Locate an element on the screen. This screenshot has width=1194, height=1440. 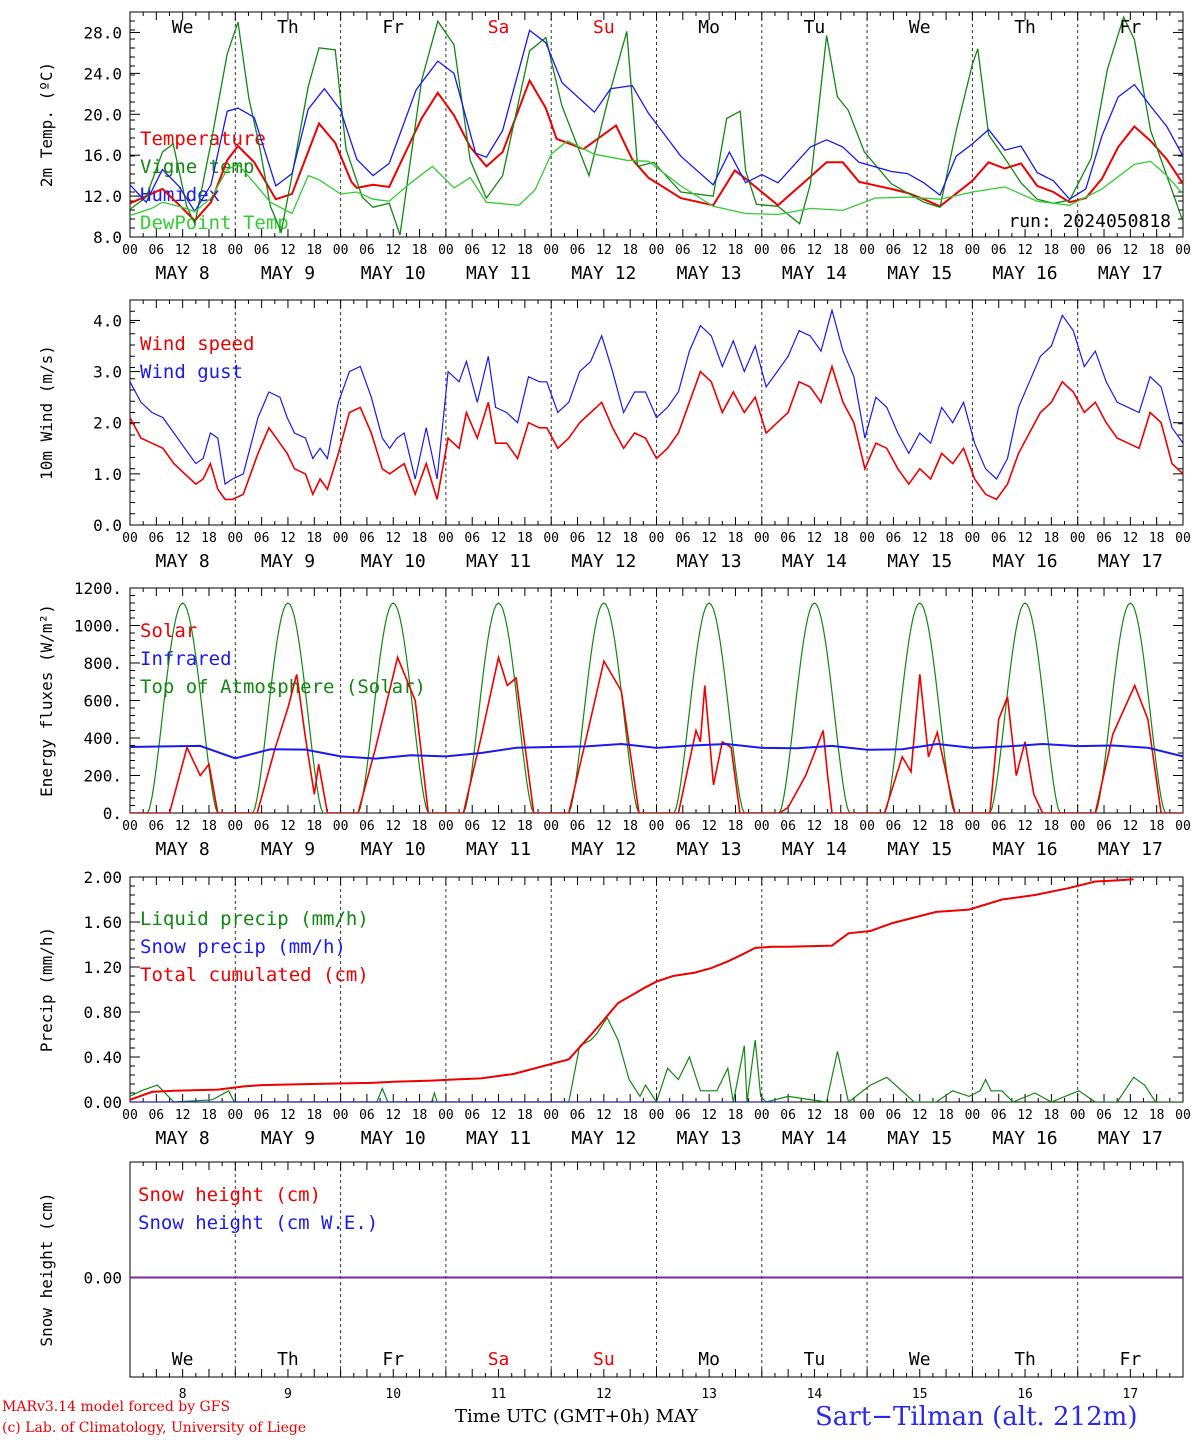
y-tick-label: 24.0 is located at coordinates (102, 73).